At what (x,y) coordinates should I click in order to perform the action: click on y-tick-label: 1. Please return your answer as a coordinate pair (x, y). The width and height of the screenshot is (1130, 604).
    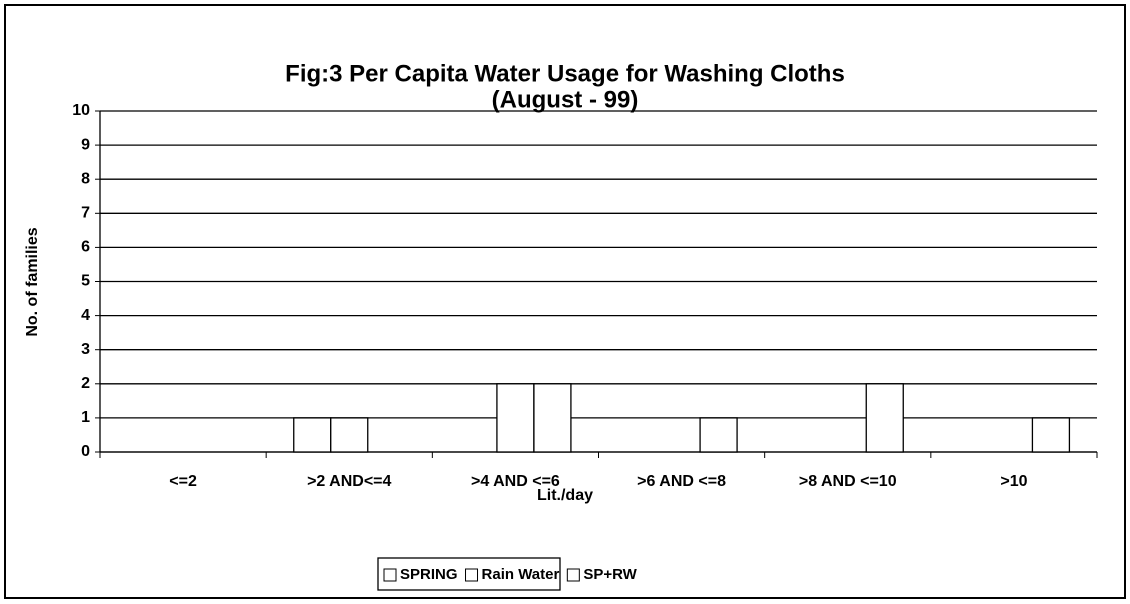
    Looking at the image, I should click on (85, 417).